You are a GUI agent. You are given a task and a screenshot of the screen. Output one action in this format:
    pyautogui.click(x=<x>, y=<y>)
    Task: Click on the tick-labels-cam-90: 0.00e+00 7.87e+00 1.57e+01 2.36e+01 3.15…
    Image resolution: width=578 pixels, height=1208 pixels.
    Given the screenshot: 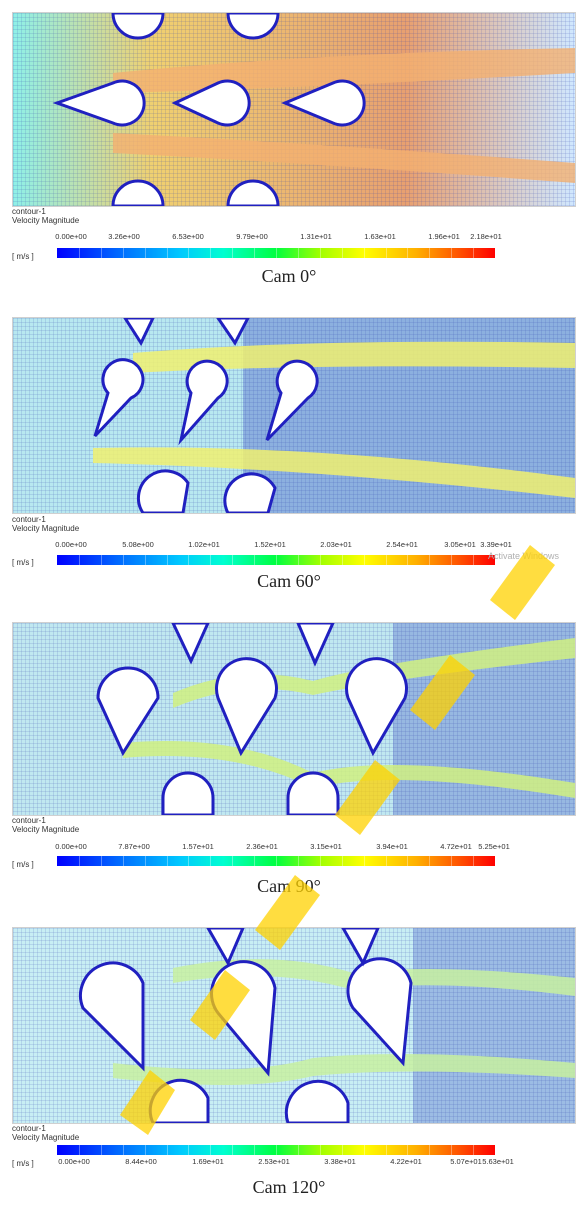 What is the action you would take?
    pyautogui.click(x=278, y=847)
    